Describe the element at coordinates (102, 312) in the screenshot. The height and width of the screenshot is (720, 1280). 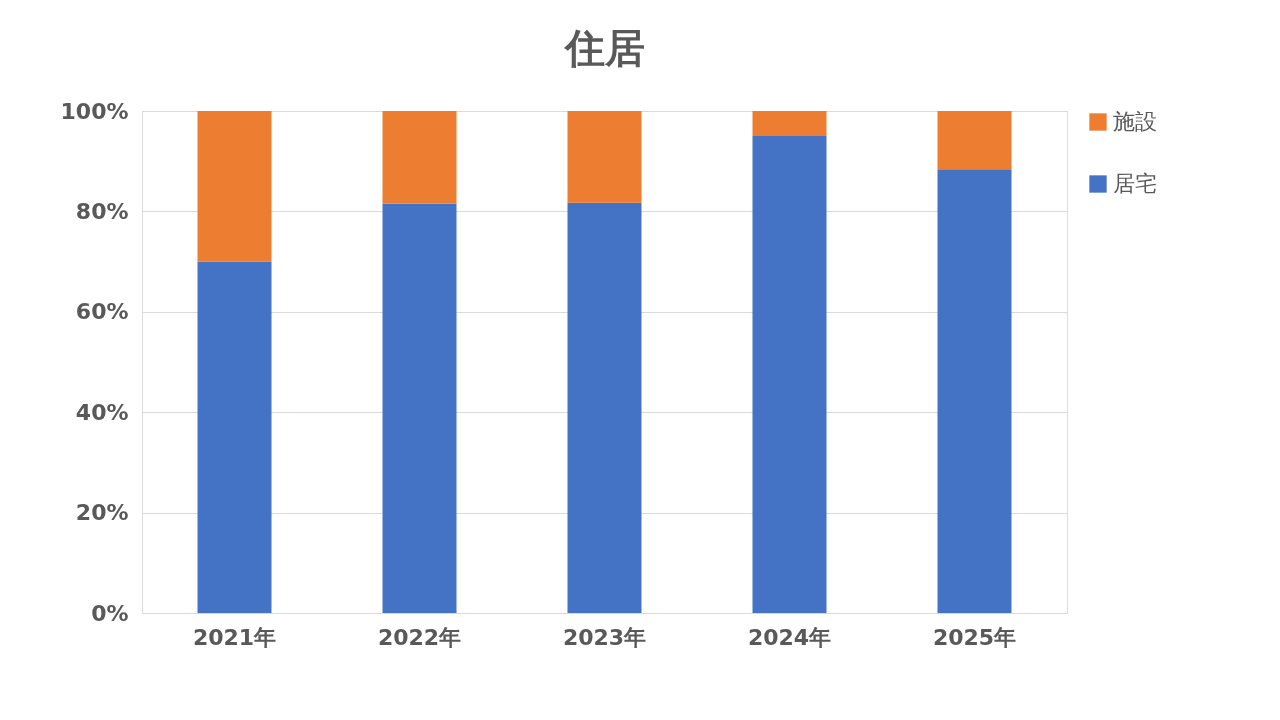
I see `y-tick-label: 60%` at that location.